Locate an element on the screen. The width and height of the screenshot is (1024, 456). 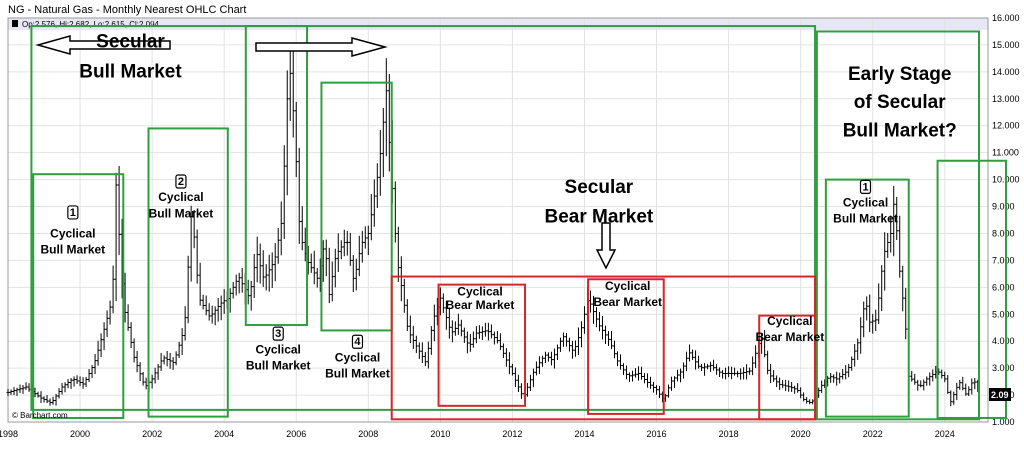
y-tick-label: 13.000 is located at coordinates (1006, 99).